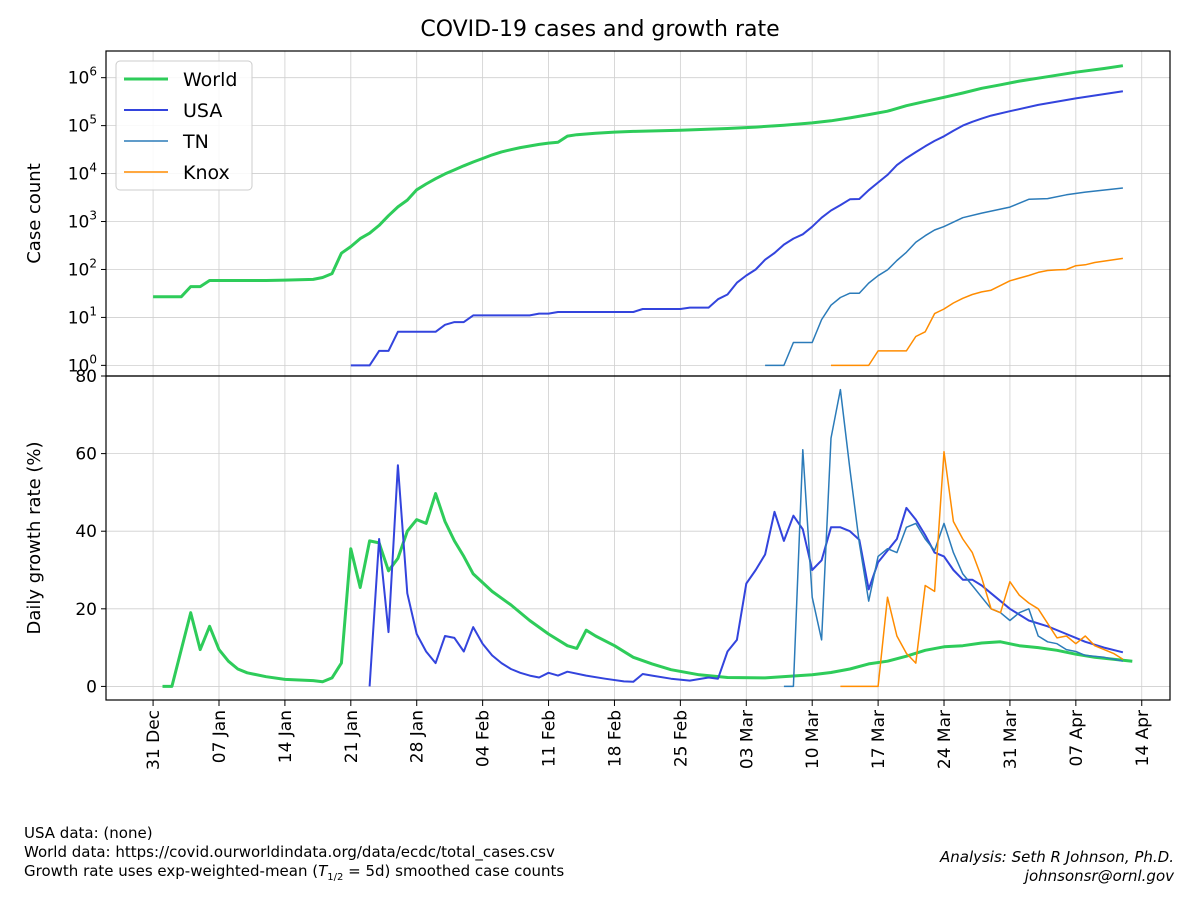 The image size is (1200, 900). Describe the element at coordinates (93, 311) in the screenshot. I see `y-tick-exponent: 1` at that location.